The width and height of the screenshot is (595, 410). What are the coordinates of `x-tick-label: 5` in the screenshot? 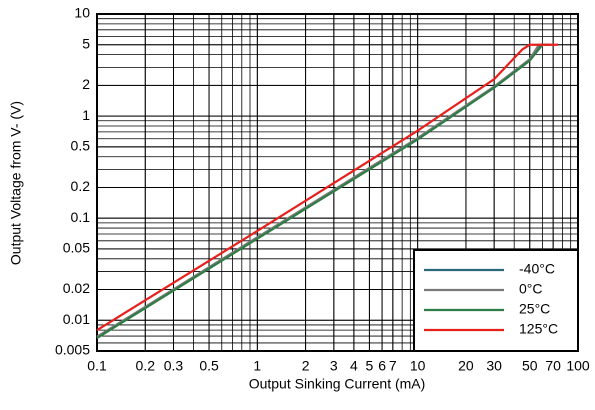 It's located at (370, 366).